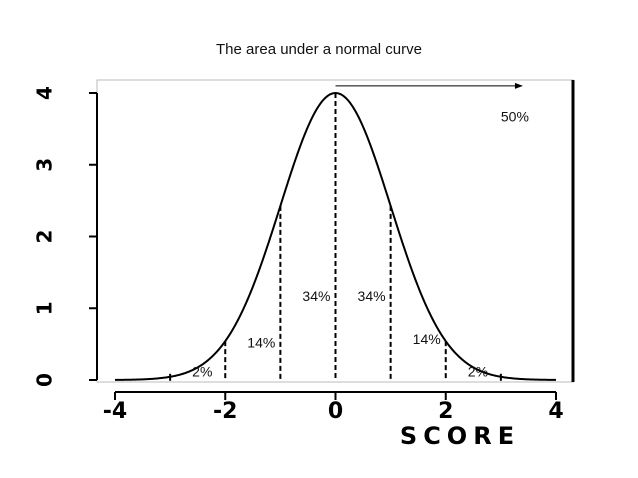 This screenshot has height=478, width=638. What do you see at coordinates (445, 411) in the screenshot?
I see `x-tick-label: 2` at bounding box center [445, 411].